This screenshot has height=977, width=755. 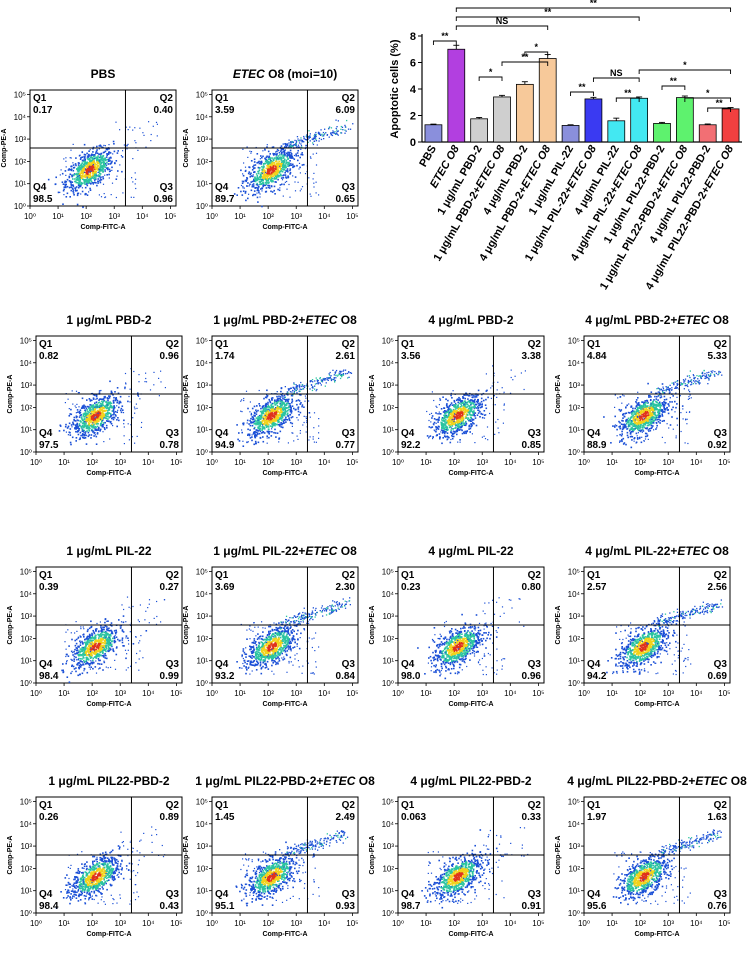 What do you see at coordinates (225, 356) in the screenshot?
I see `q1-value: 1.74` at bounding box center [225, 356].